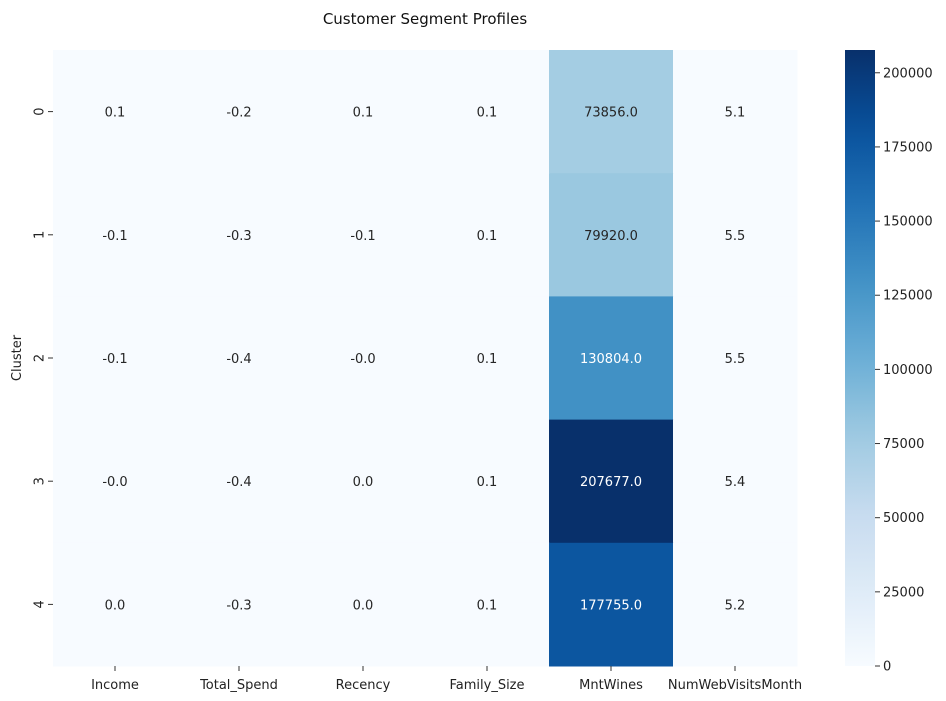  What do you see at coordinates (860, 358) in the screenshot?
I see `colorbar-gradient` at bounding box center [860, 358].